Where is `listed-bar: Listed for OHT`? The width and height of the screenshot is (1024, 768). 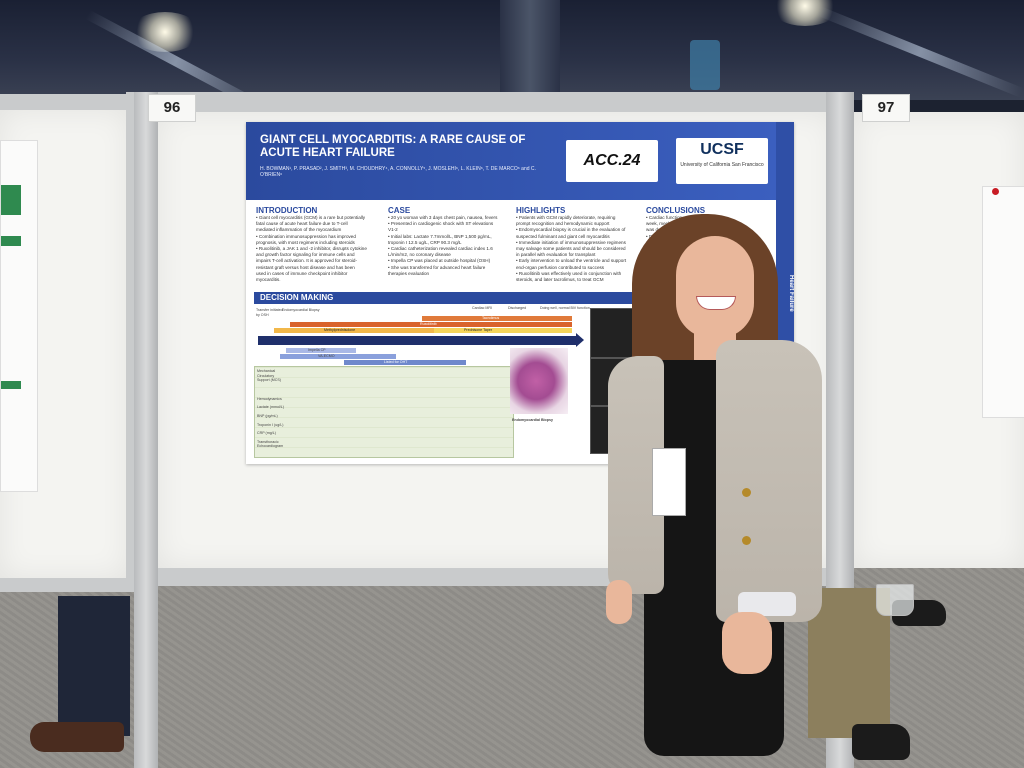
listed-bar: Listed for OHT is located at coordinates (405, 362).